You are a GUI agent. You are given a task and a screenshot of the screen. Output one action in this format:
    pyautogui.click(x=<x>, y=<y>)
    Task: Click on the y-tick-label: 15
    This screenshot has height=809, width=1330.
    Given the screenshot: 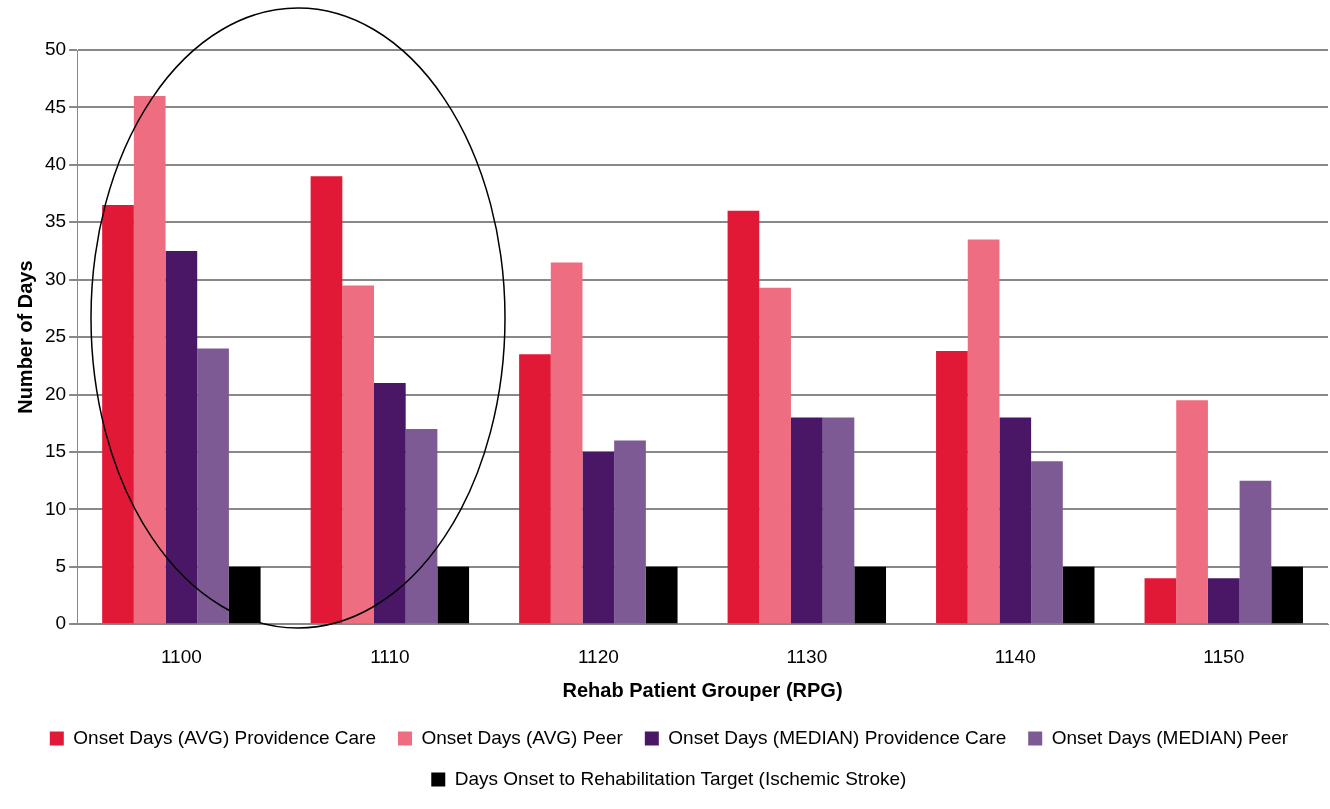 What is the action you would take?
    pyautogui.click(x=55, y=451)
    